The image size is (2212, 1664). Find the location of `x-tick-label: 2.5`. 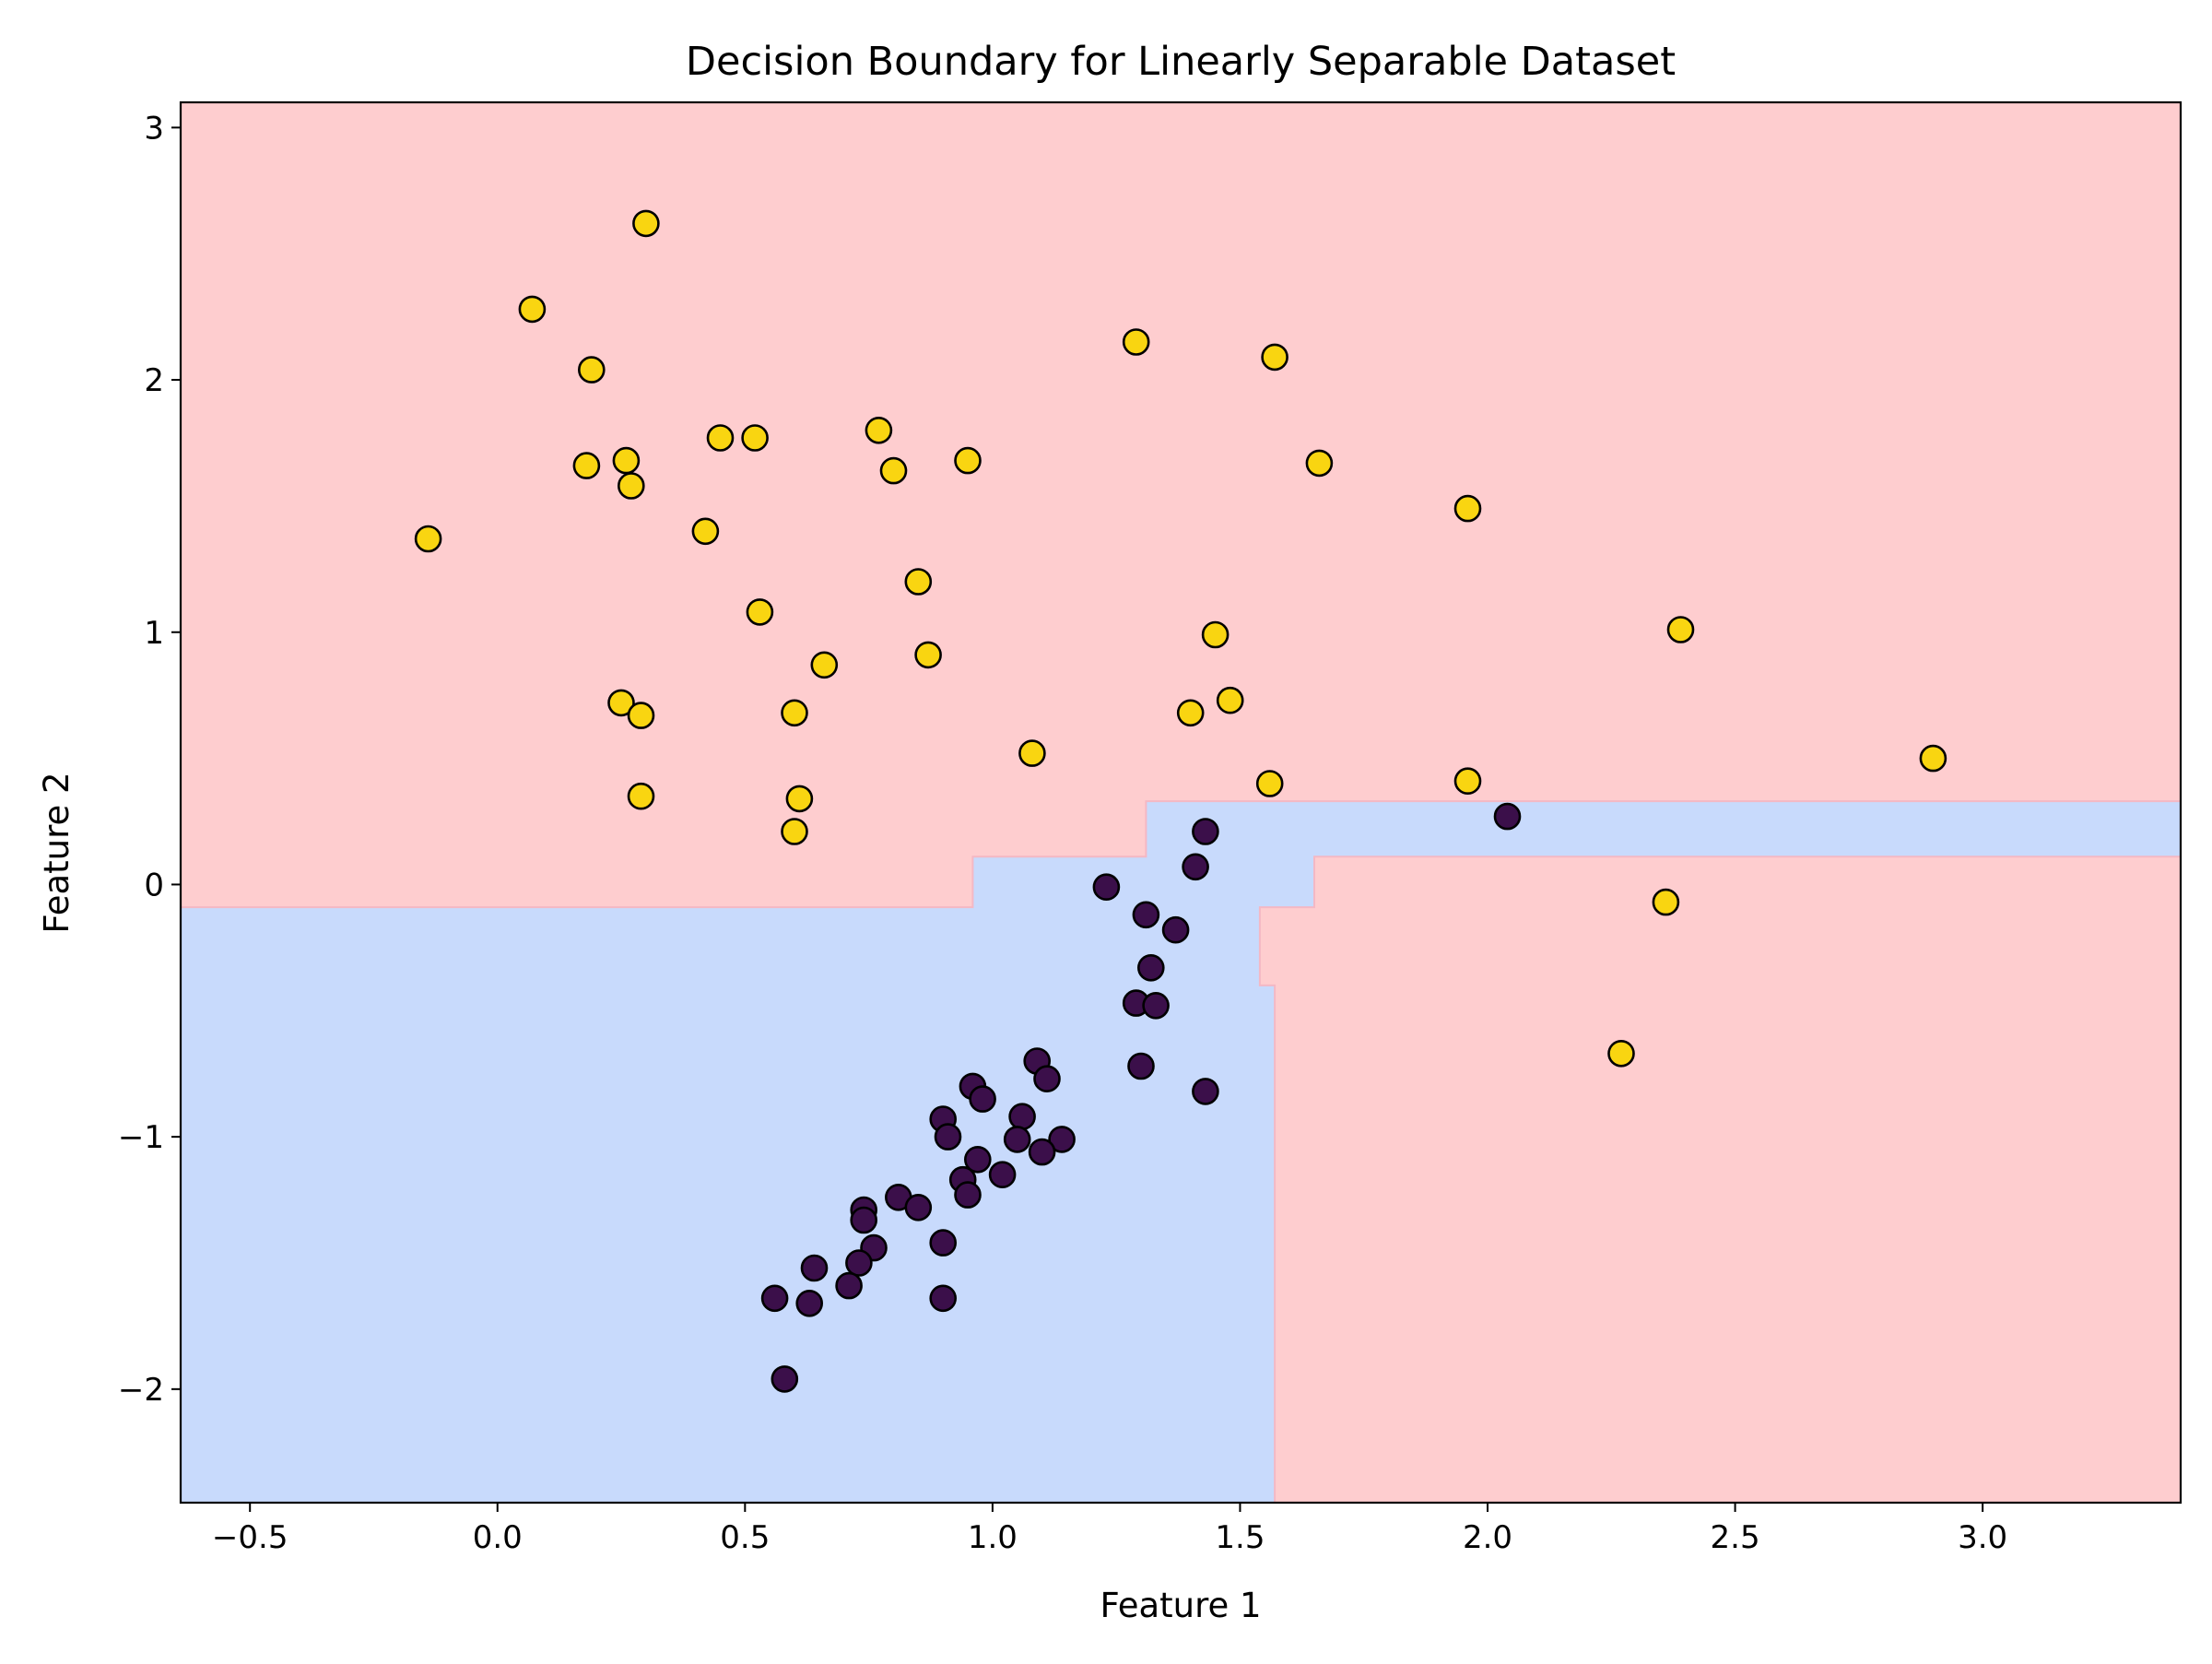

x-tick-label: 2.5 is located at coordinates (1735, 1537).